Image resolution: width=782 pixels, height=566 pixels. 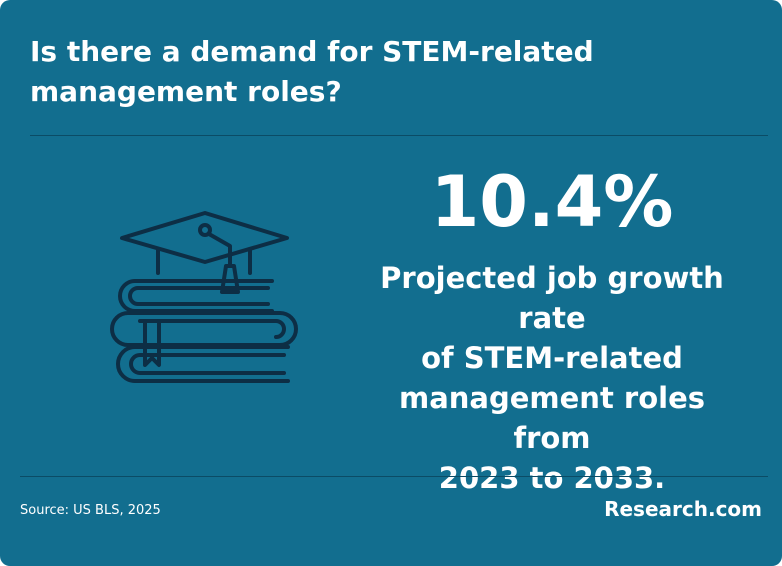 I want to click on brand-logo: Research.com, so click(x=683, y=509).